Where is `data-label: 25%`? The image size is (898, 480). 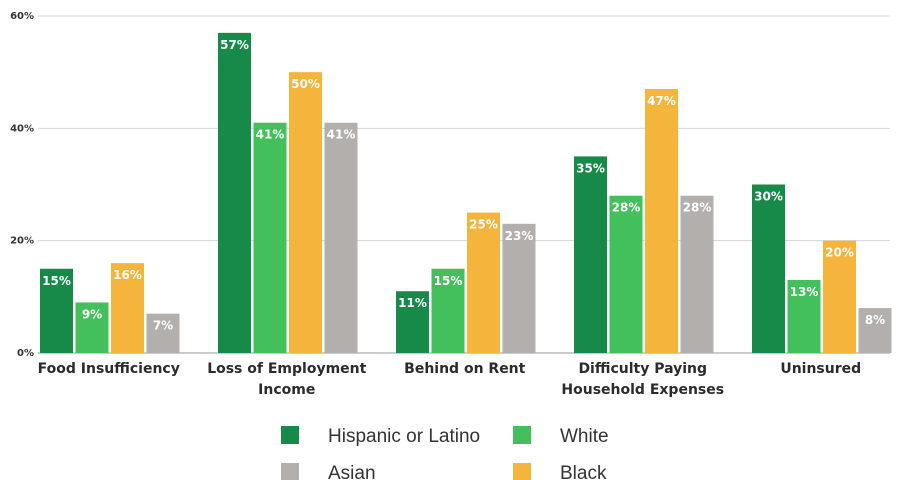
data-label: 25% is located at coordinates (483, 225).